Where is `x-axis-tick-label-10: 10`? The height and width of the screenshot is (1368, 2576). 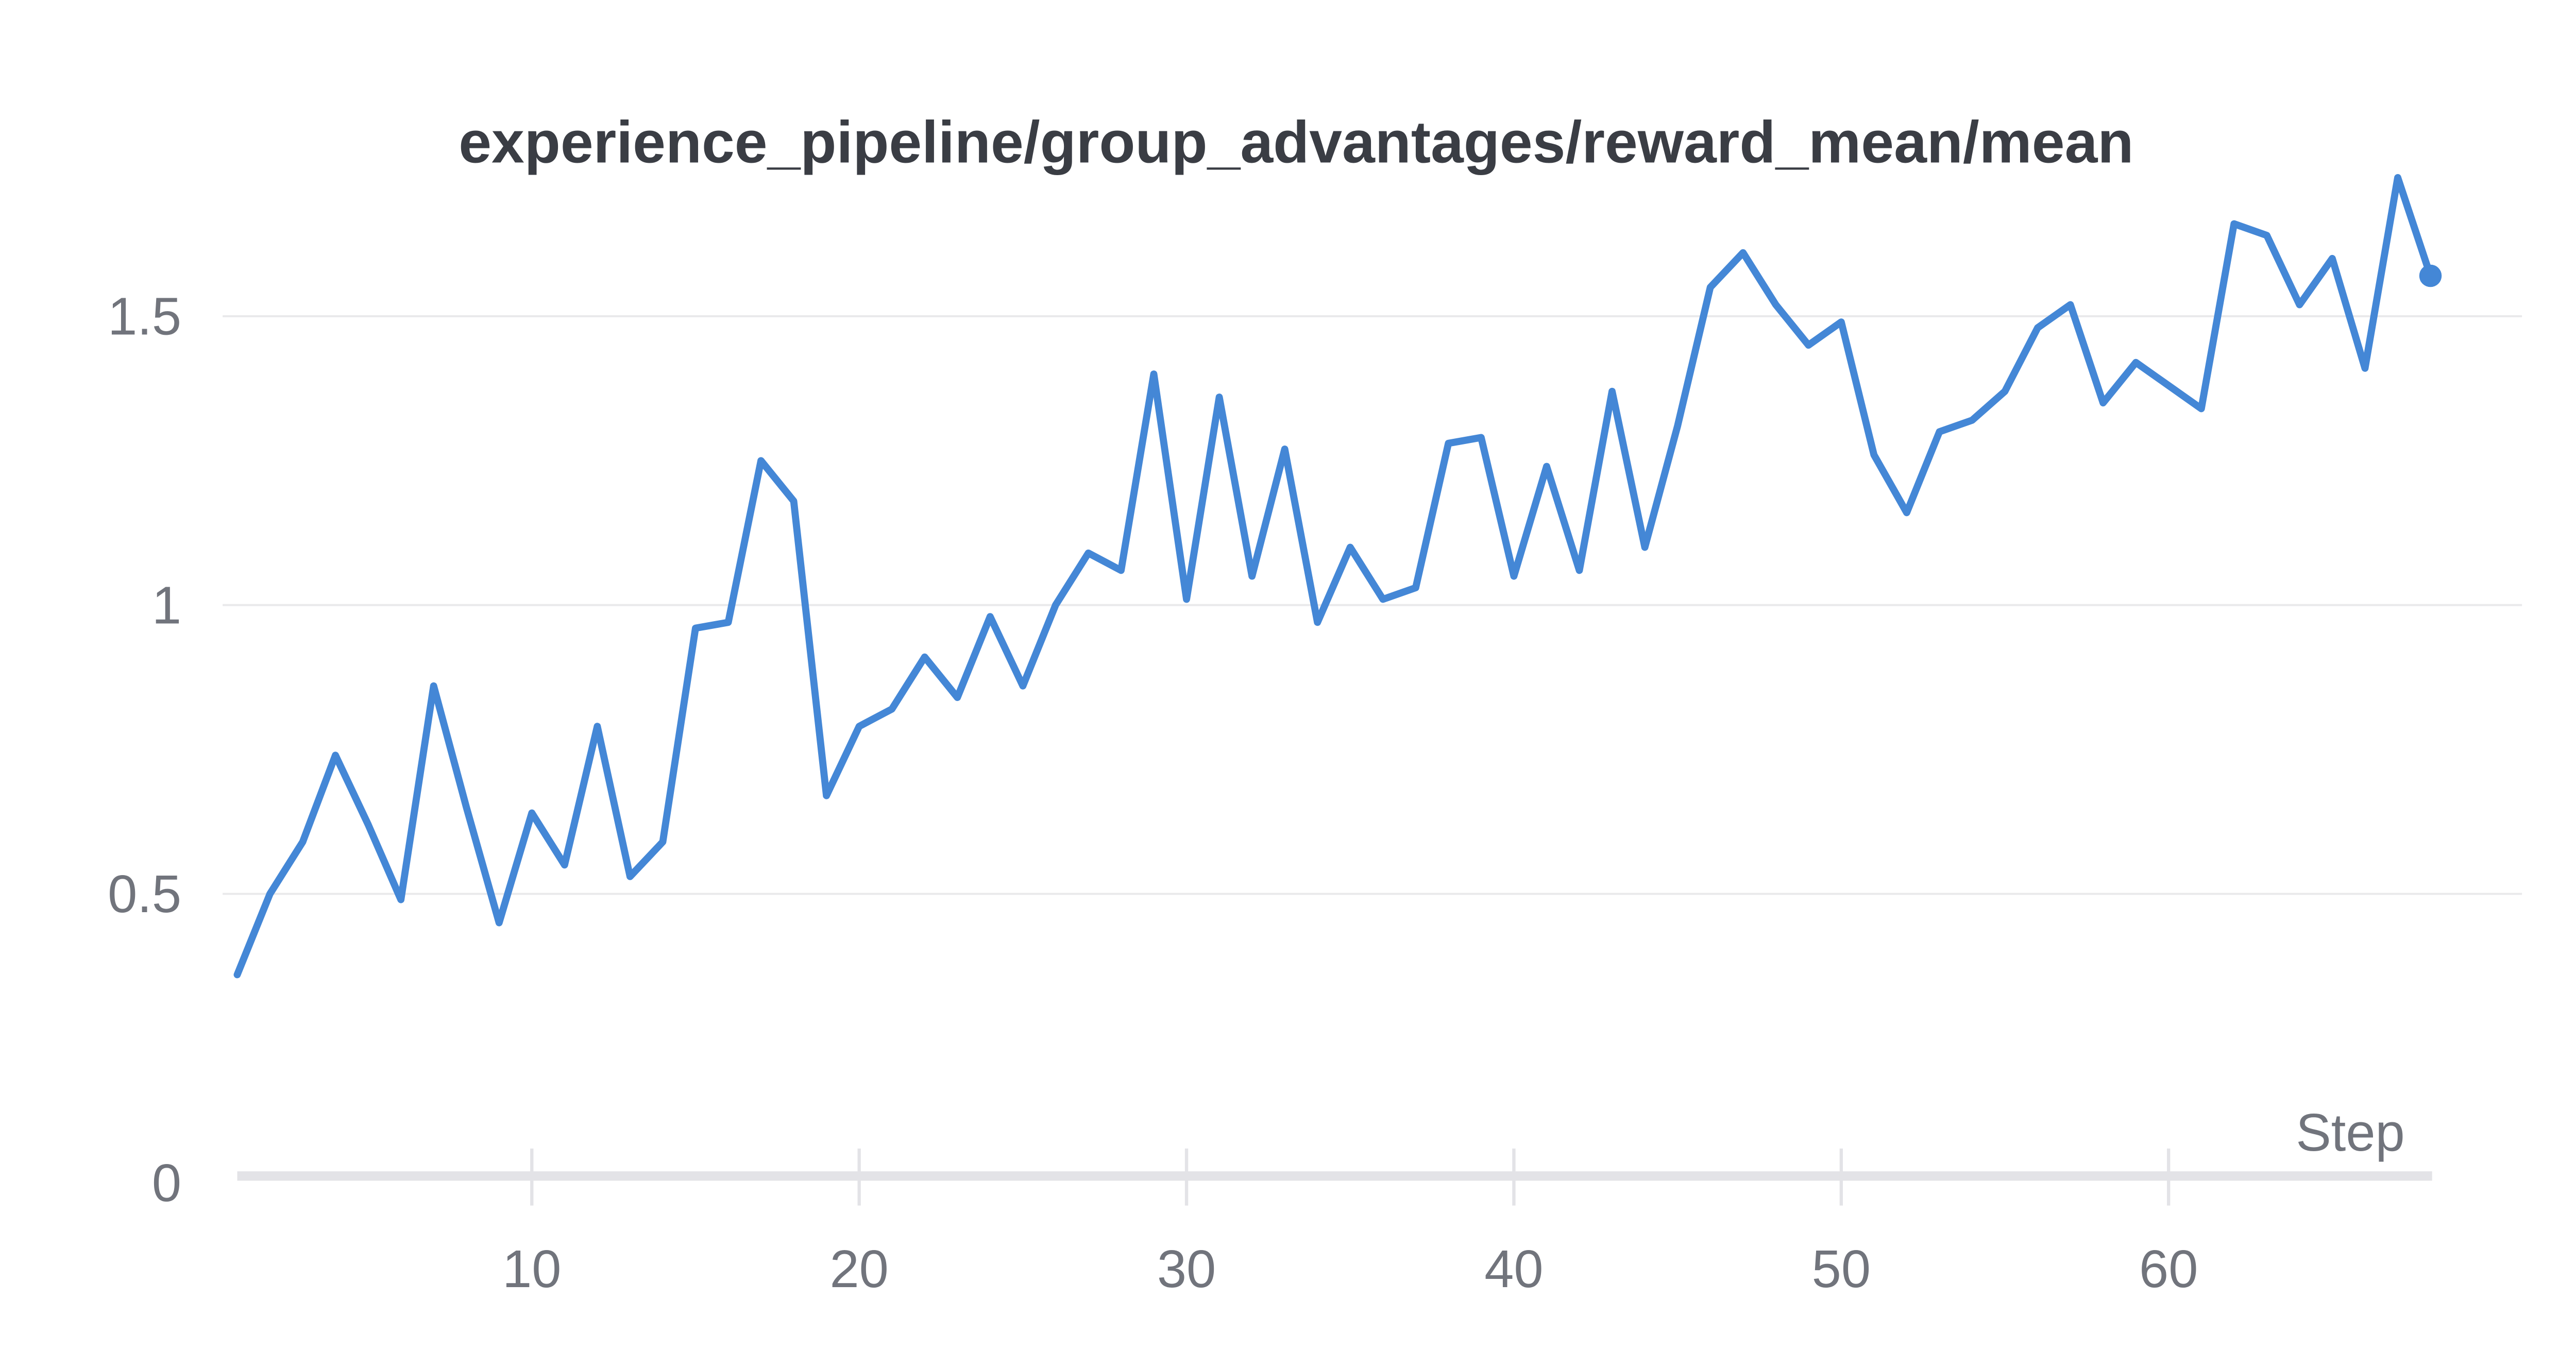 x-axis-tick-label-10: 10 is located at coordinates (531, 1268).